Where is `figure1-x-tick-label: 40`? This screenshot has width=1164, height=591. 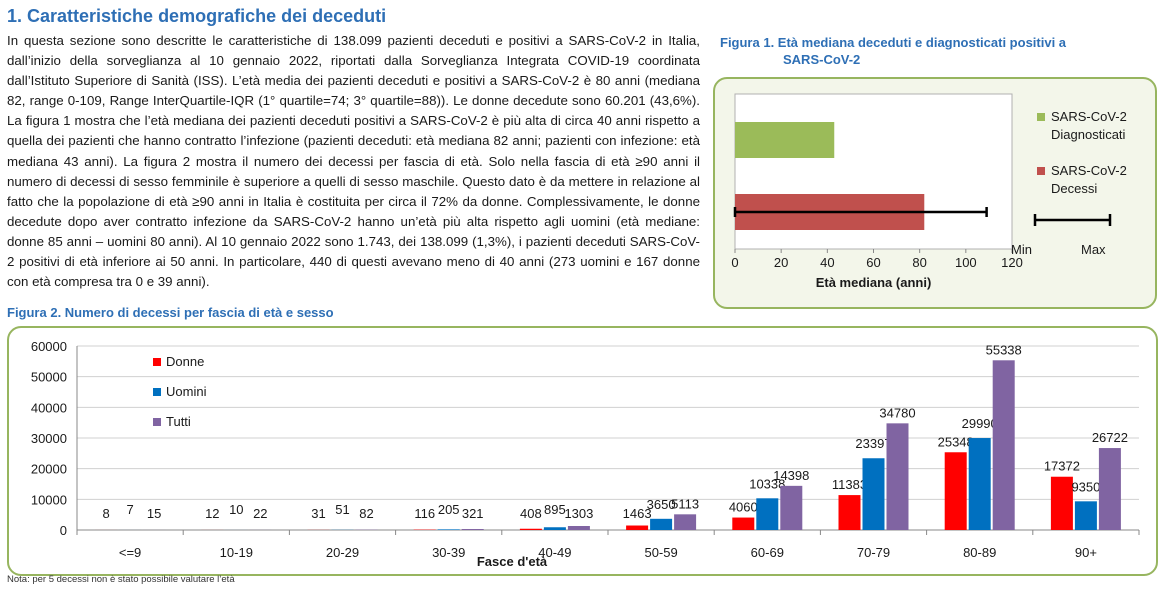
figure1-x-tick-label: 40 is located at coordinates (827, 262).